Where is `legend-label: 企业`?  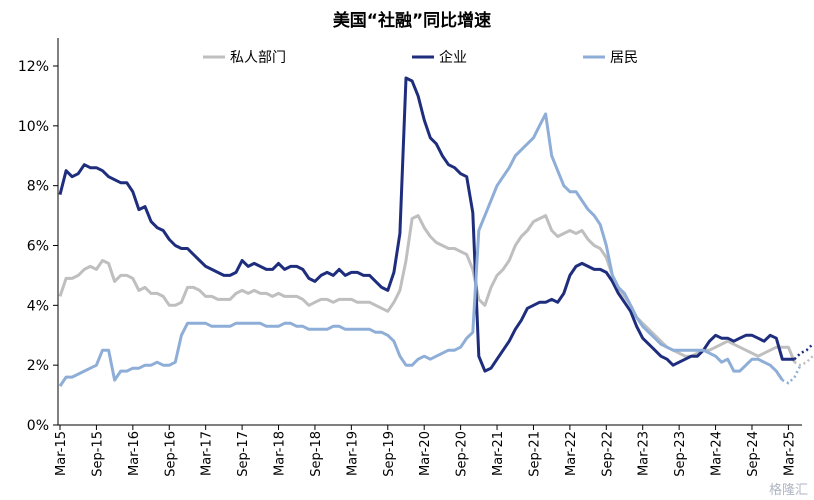
legend-label: 企业 is located at coordinates (453, 57).